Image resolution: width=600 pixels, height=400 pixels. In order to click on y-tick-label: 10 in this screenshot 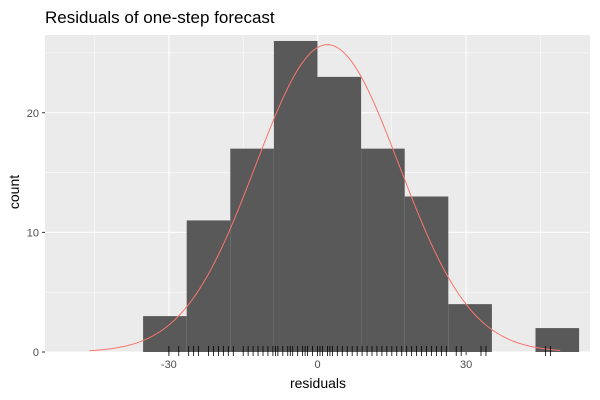, I will do `click(33, 233)`.